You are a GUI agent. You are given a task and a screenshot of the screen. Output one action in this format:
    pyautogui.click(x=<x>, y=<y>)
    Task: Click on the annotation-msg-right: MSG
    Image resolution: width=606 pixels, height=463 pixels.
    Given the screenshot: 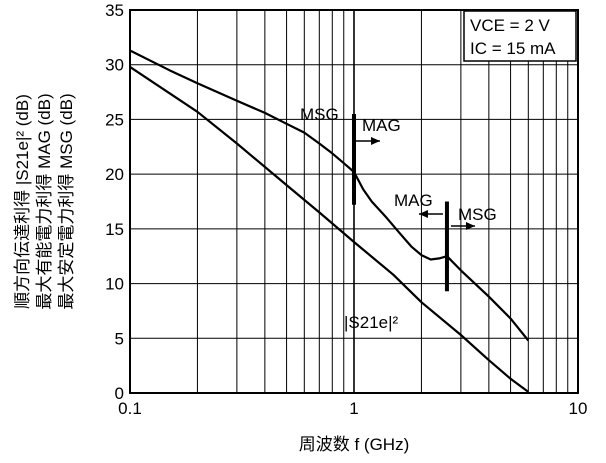 What is the action you would take?
    pyautogui.click(x=477, y=214)
    